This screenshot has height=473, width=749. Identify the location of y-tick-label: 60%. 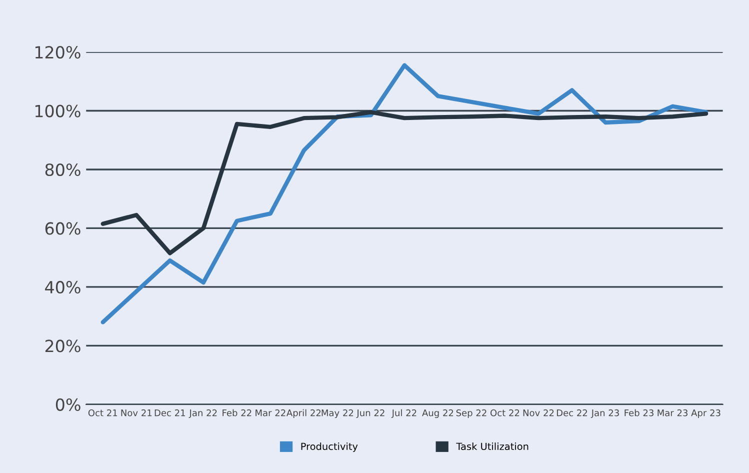
(62, 228).